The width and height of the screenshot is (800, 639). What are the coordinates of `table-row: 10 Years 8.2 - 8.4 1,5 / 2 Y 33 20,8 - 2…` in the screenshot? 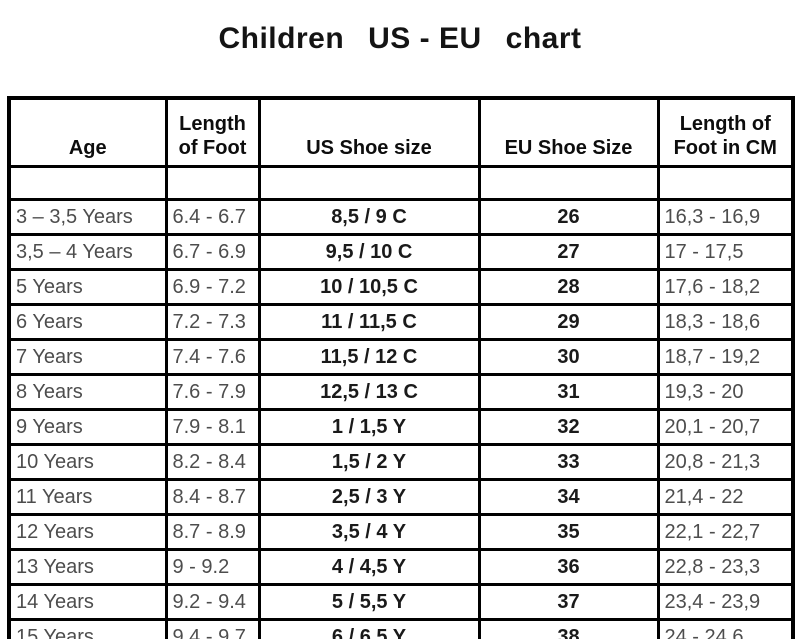 It's located at (401, 462).